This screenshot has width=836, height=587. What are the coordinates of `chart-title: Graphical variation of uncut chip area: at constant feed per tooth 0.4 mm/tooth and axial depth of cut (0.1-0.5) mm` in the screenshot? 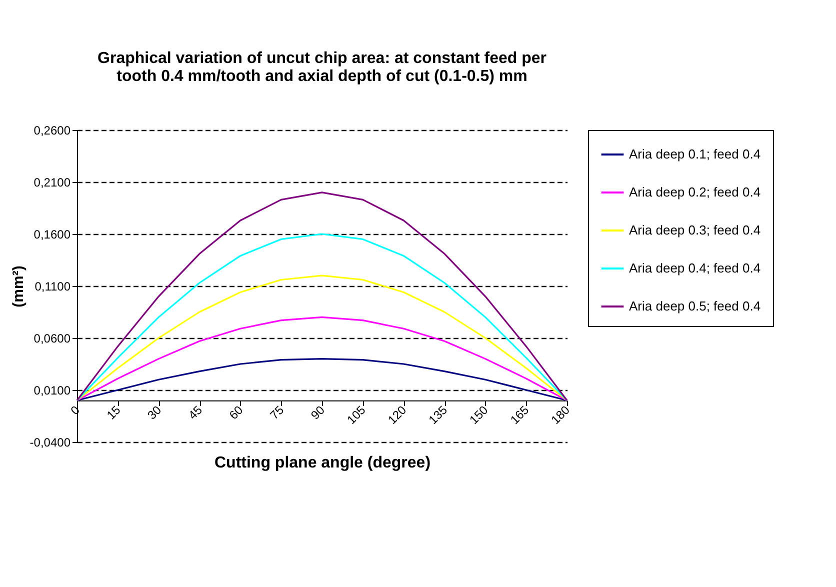 It's located at (322, 67).